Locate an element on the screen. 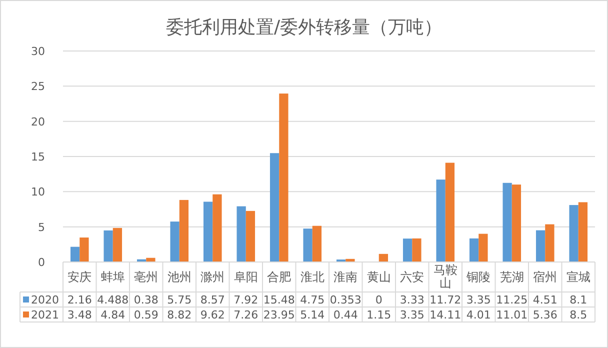 The width and height of the screenshot is (608, 348). data-label: 0 is located at coordinates (378, 300).